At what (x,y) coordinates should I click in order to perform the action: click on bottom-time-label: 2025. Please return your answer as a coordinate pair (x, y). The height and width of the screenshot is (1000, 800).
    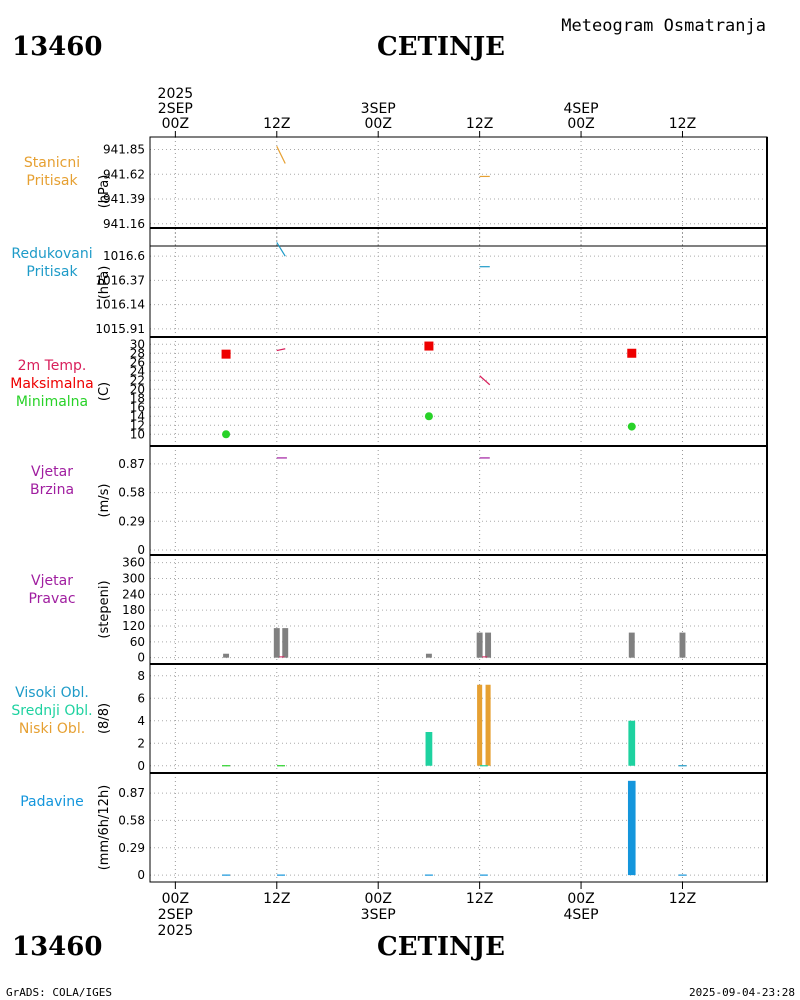
    Looking at the image, I should click on (176, 931).